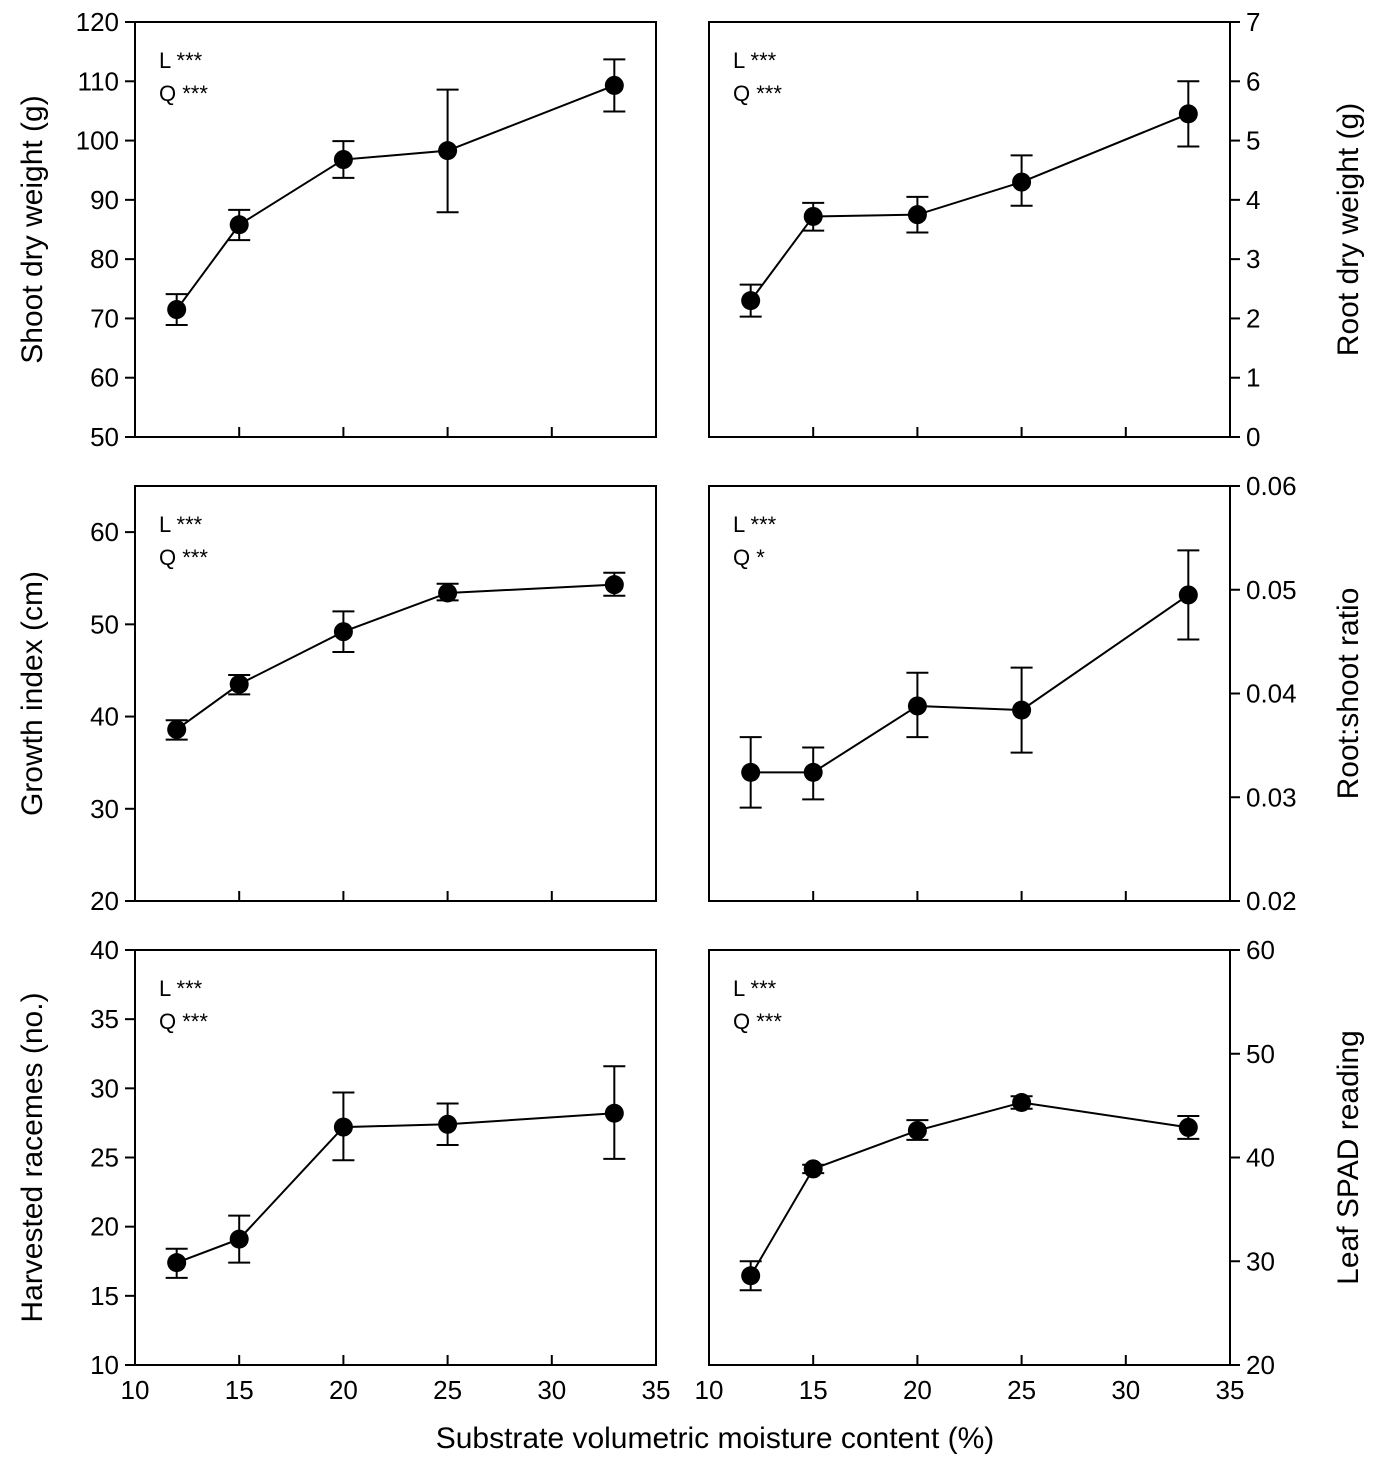 This screenshot has width=1400, height=1466. What do you see at coordinates (104, 1158) in the screenshot?
I see `y-tick-label: 25` at bounding box center [104, 1158].